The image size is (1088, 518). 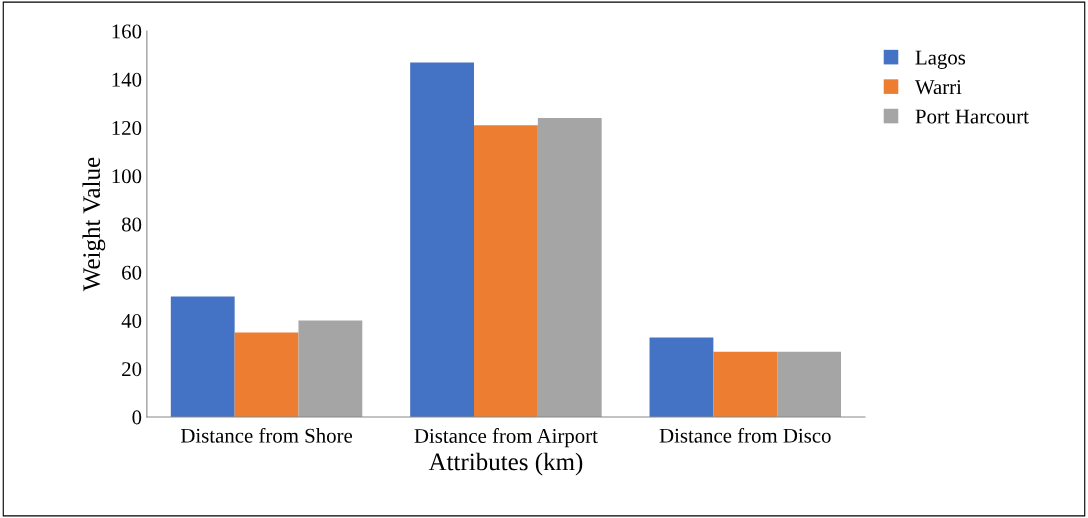 I want to click on y-tick-label: 0, so click(x=137, y=417).